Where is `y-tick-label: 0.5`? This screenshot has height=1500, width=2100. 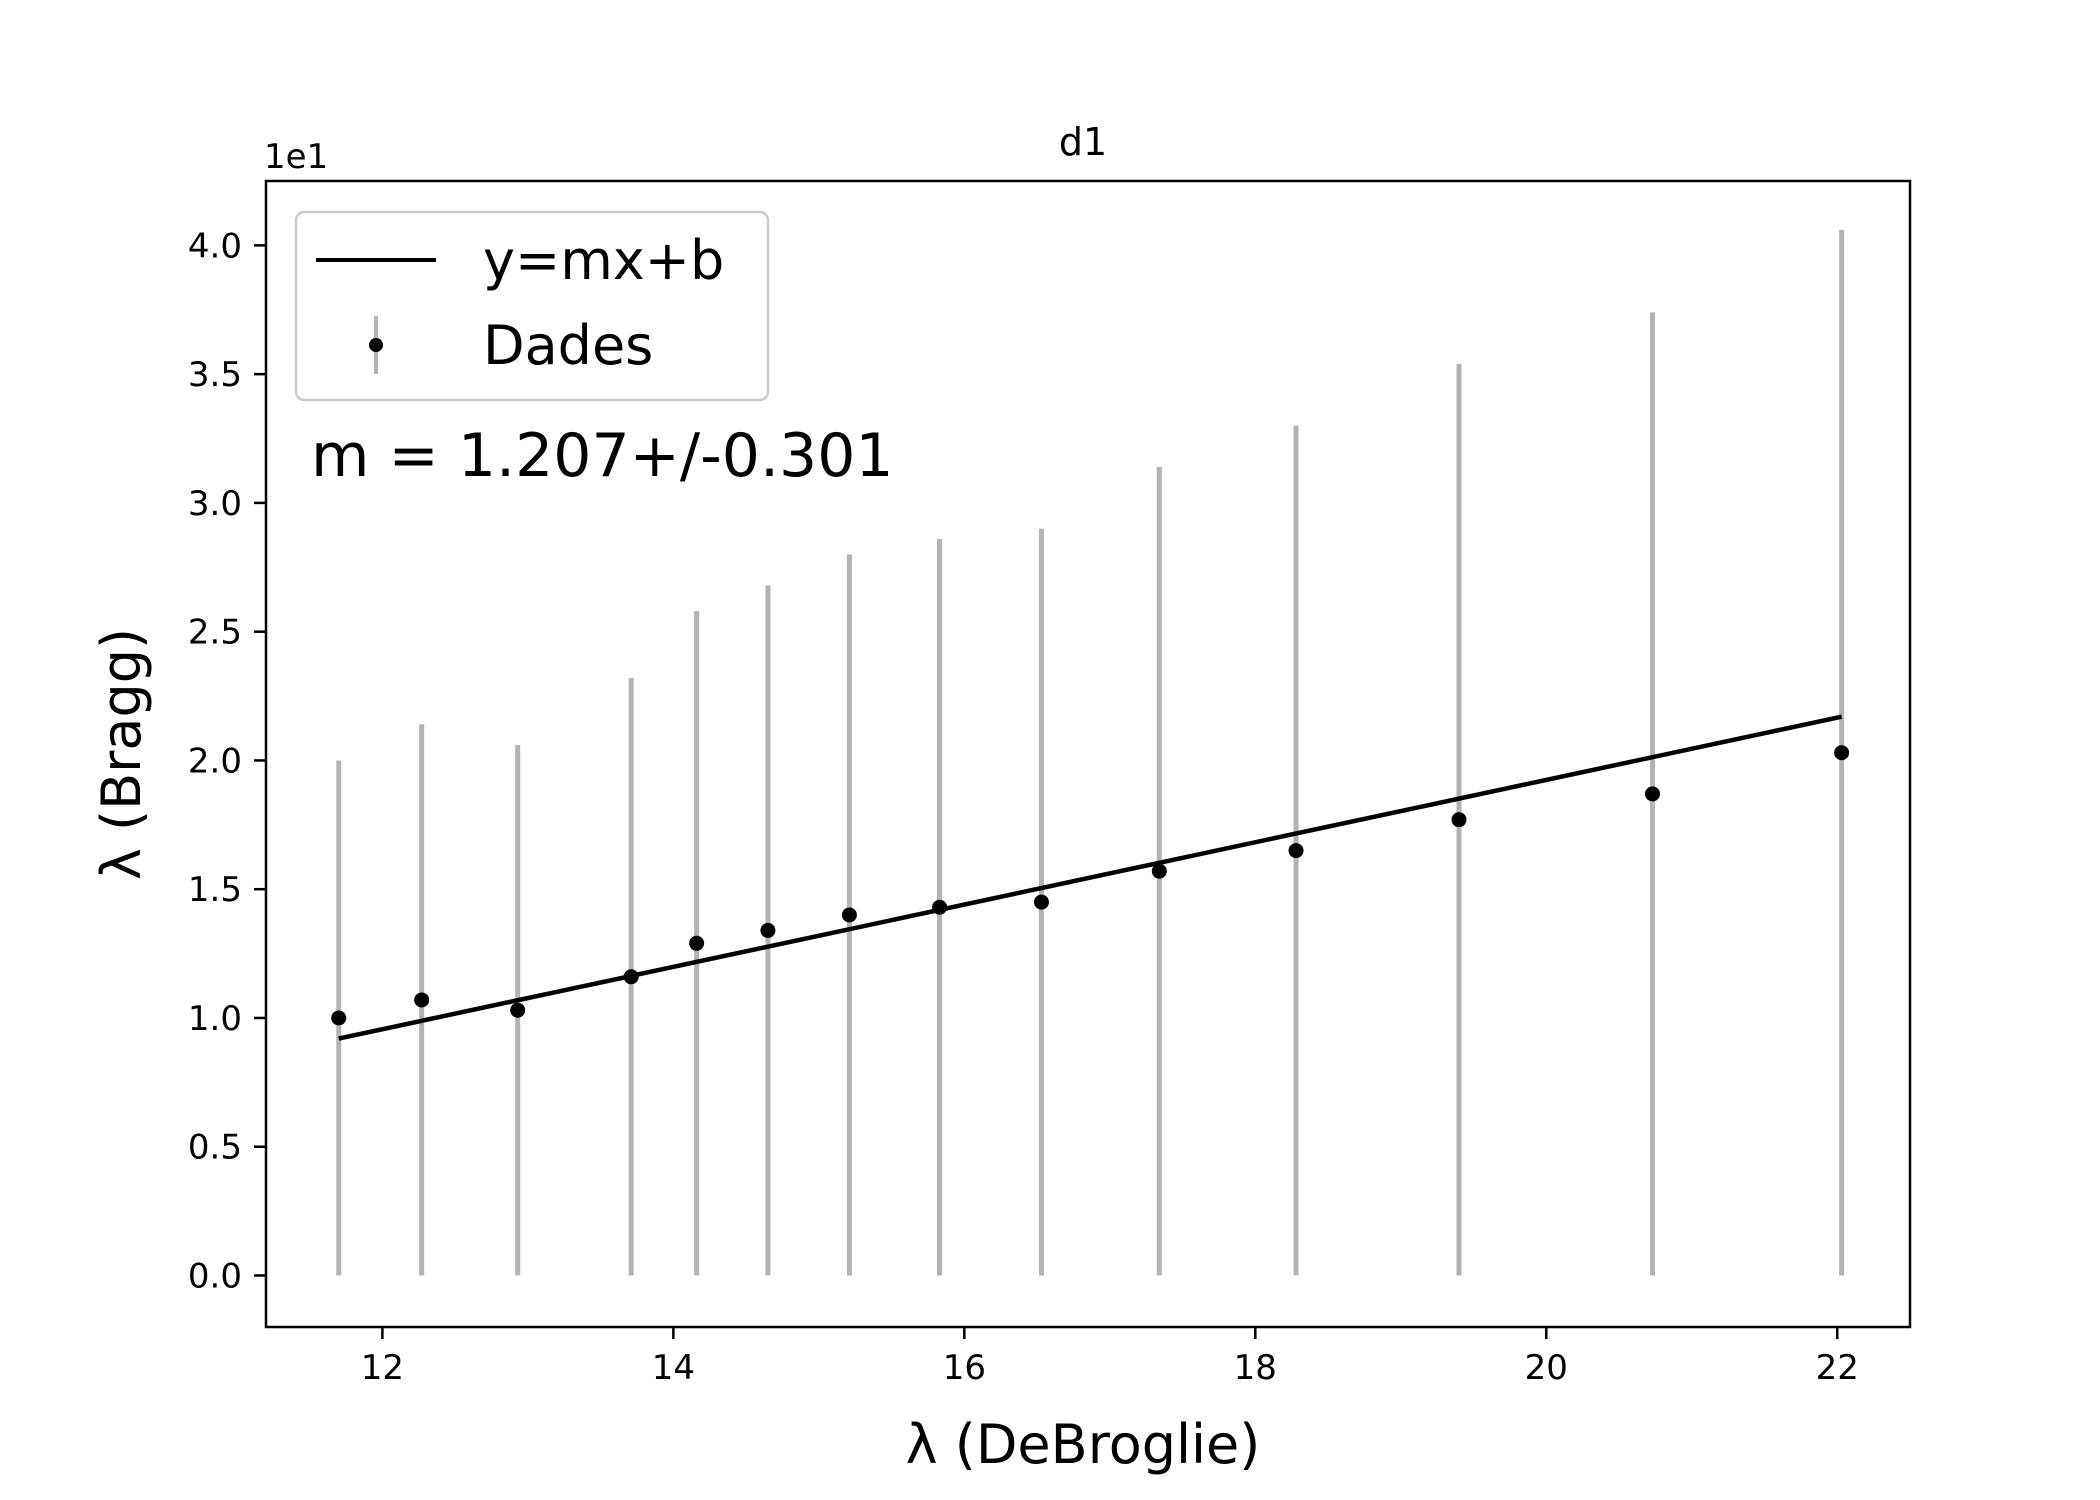 y-tick-label: 0.5 is located at coordinates (215, 1148).